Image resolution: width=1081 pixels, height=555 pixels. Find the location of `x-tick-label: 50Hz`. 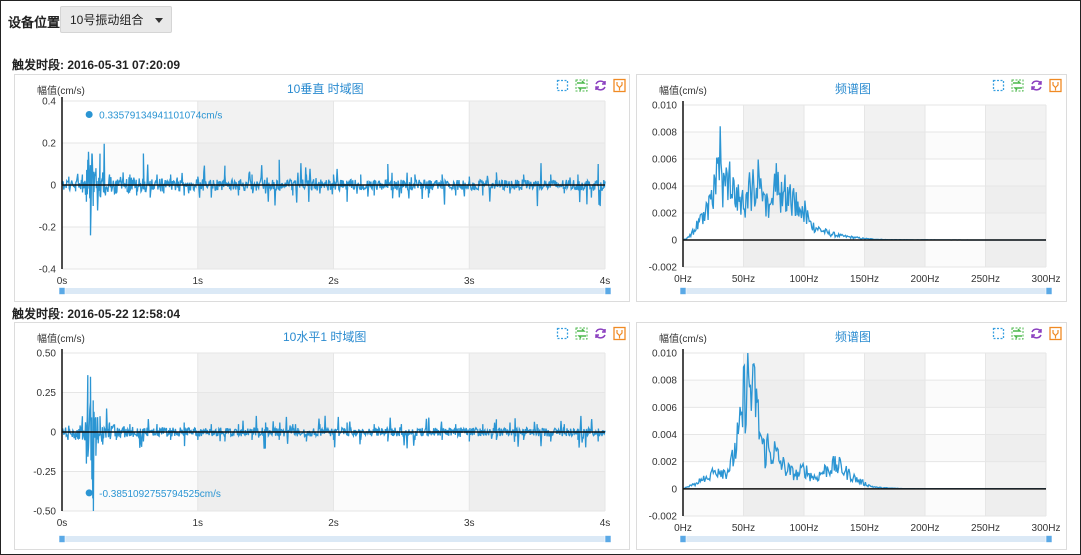

x-tick-label: 50Hz is located at coordinates (743, 279).